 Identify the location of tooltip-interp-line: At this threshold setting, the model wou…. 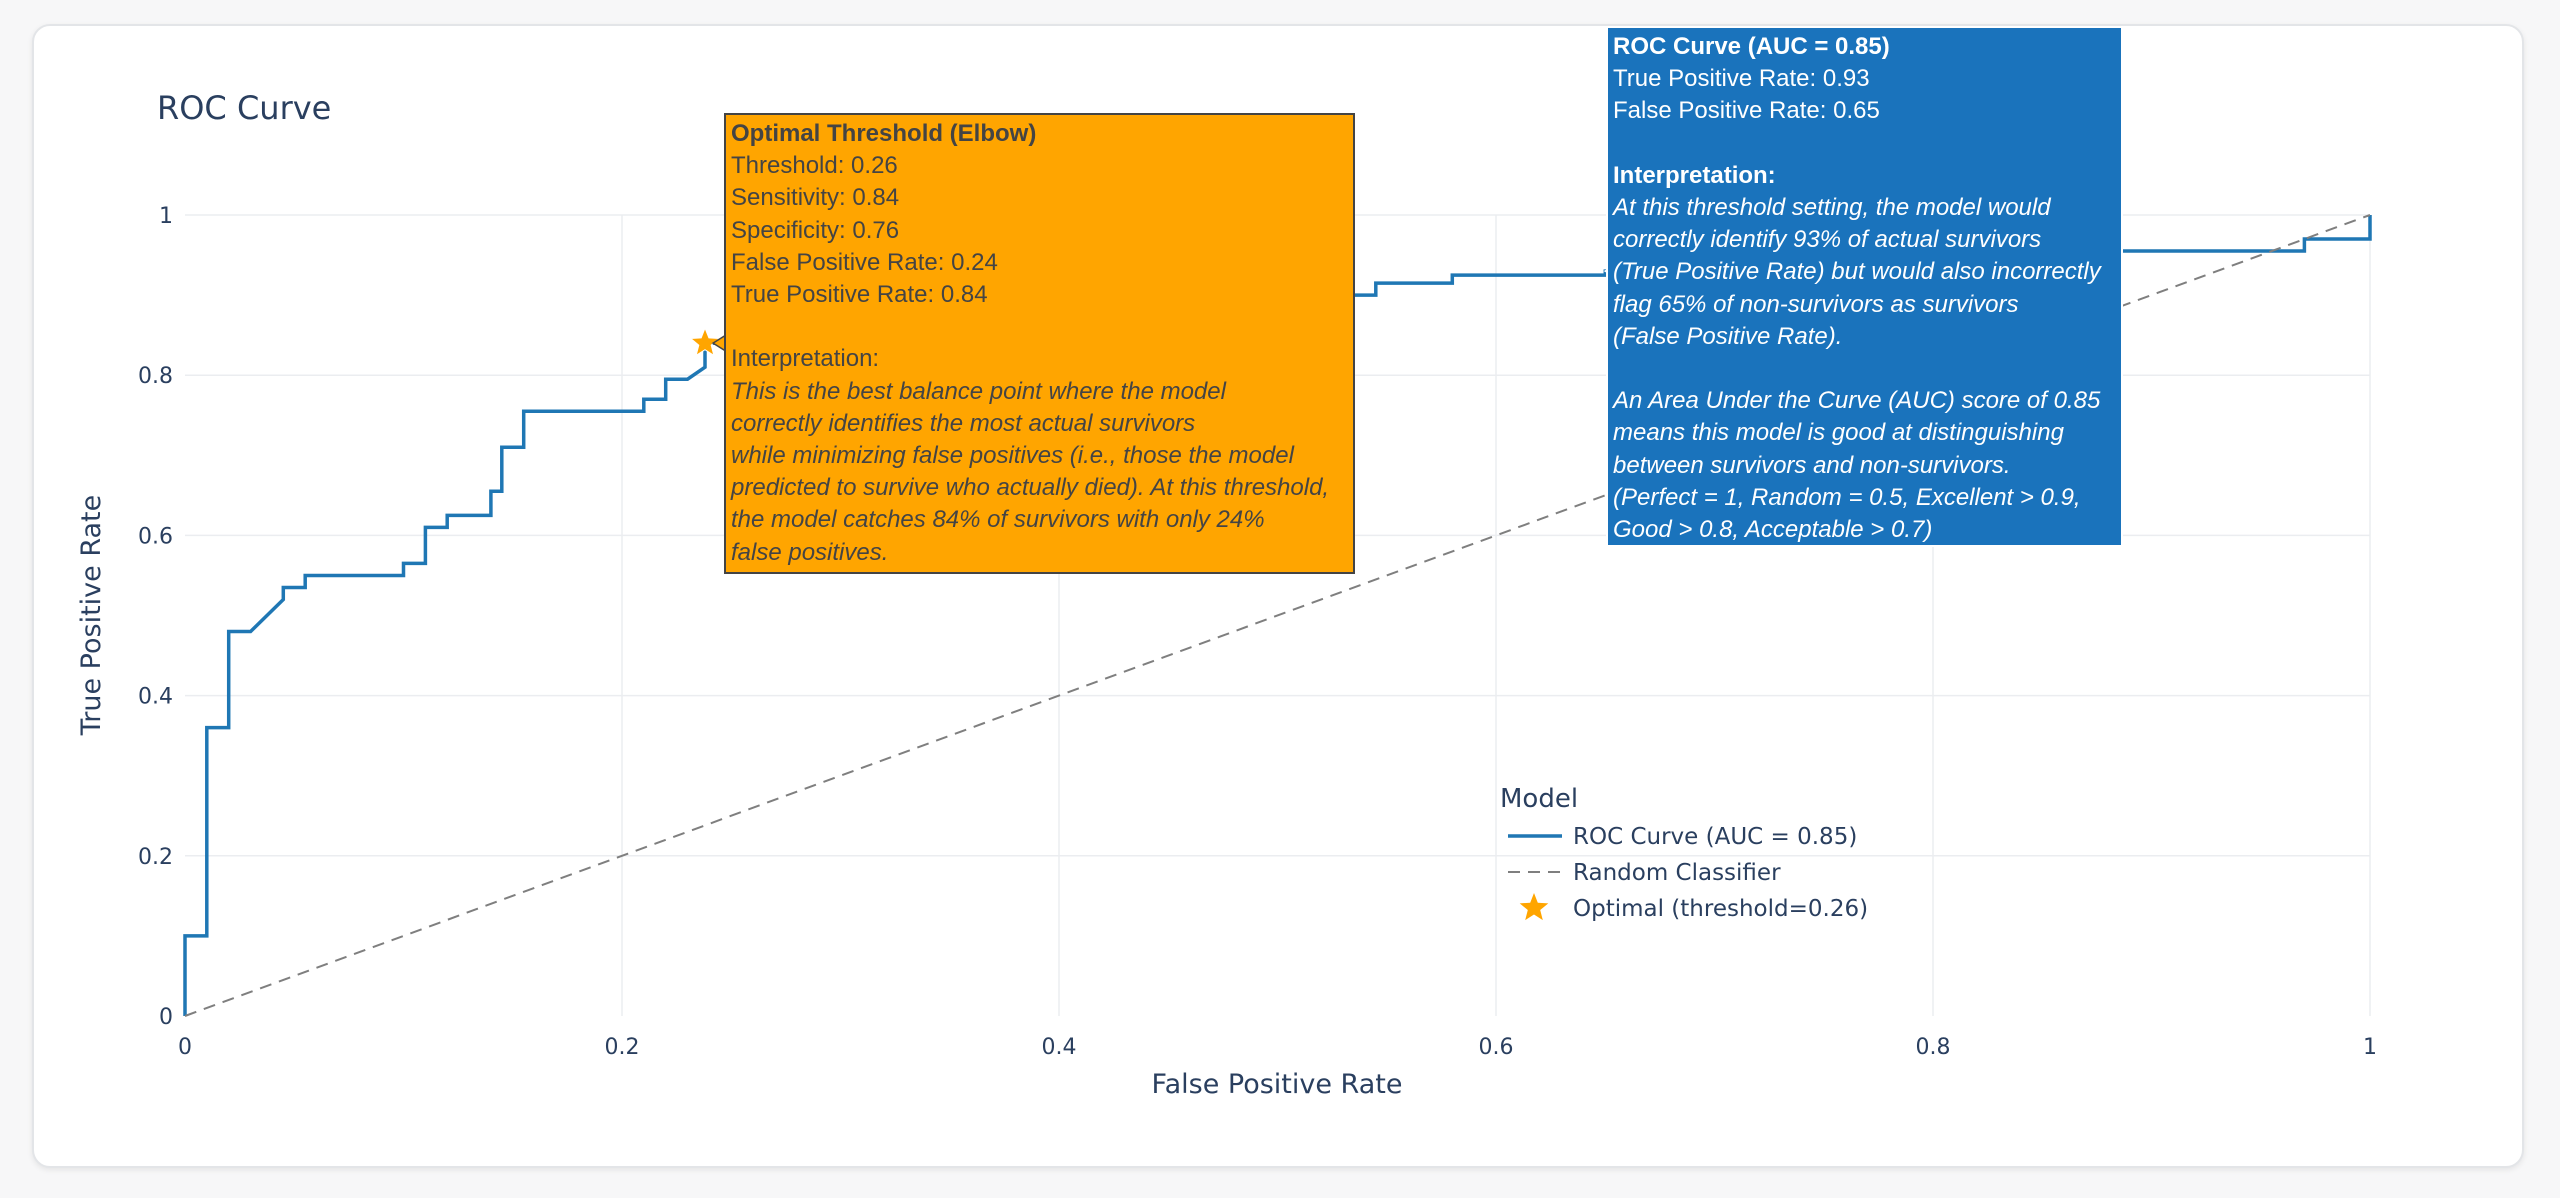
(1832, 207).